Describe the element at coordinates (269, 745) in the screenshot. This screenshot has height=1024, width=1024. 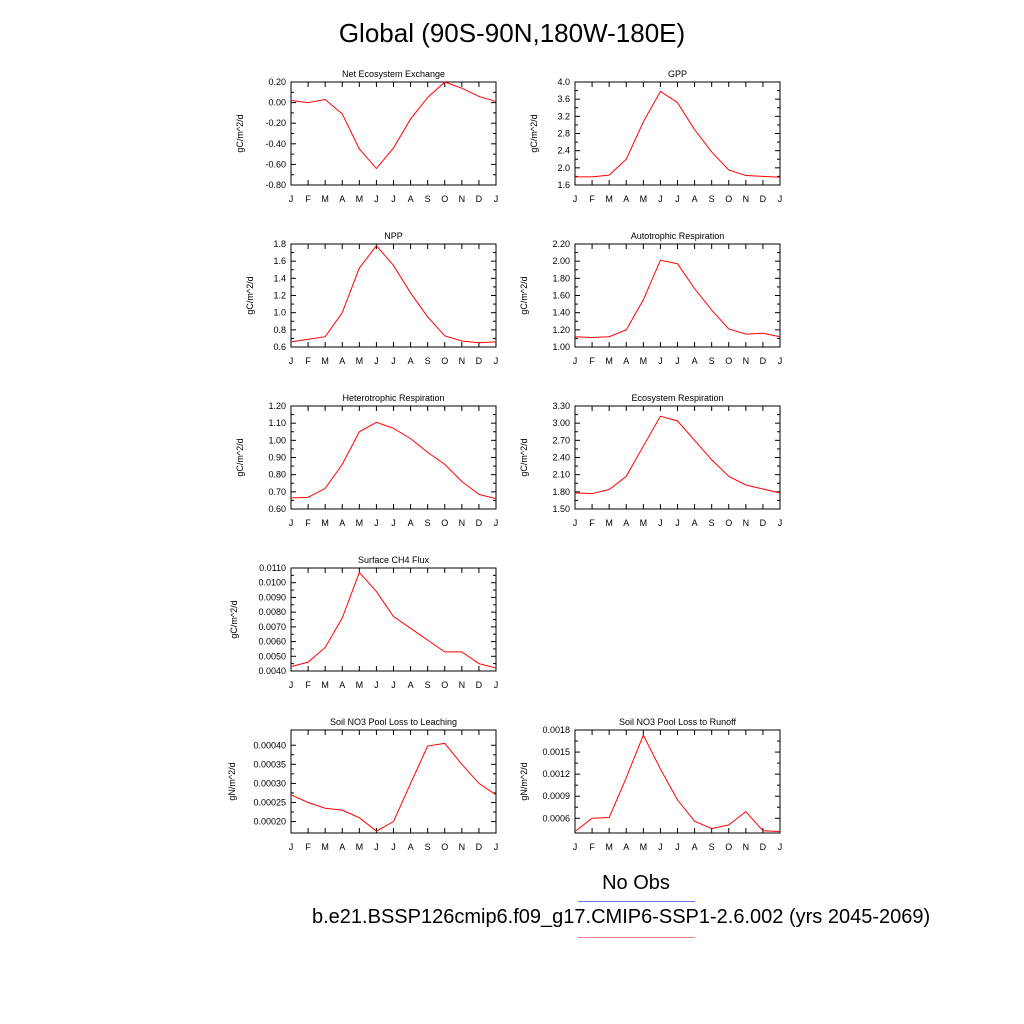
I see `y-tick-label: 0.00040` at that location.